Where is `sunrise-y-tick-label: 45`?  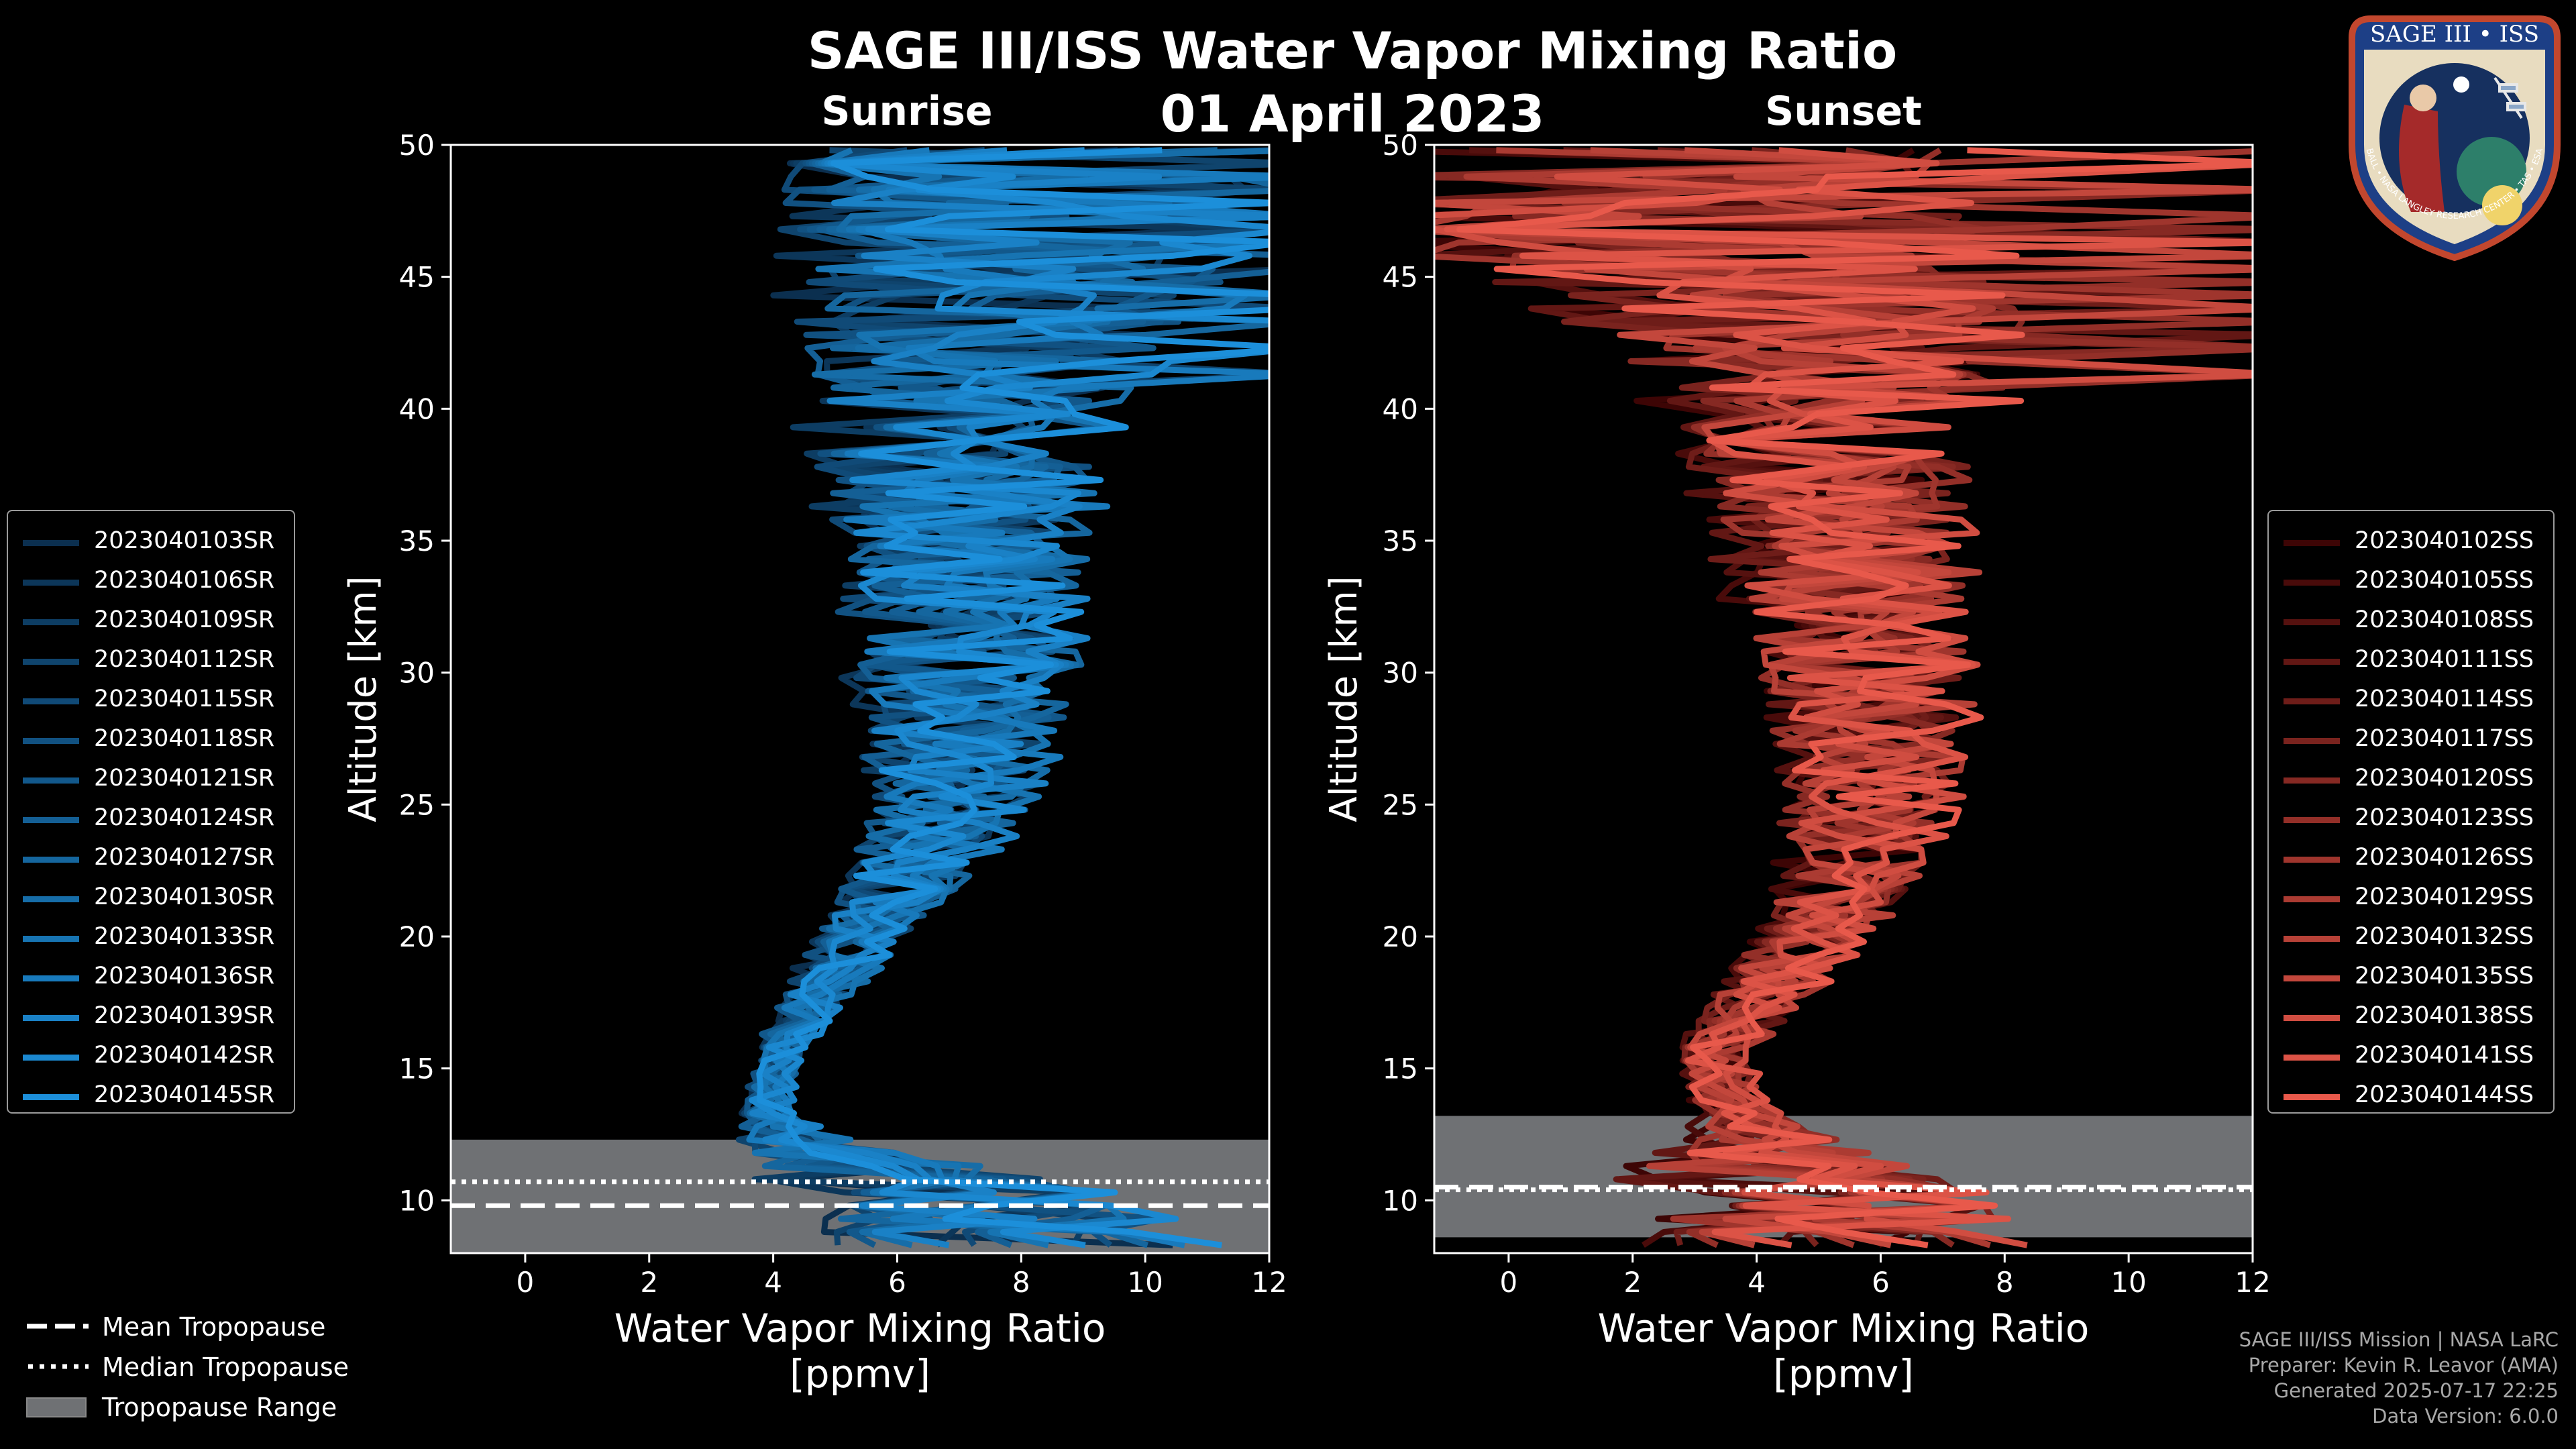
sunrise-y-tick-label: 45 is located at coordinates (417, 277).